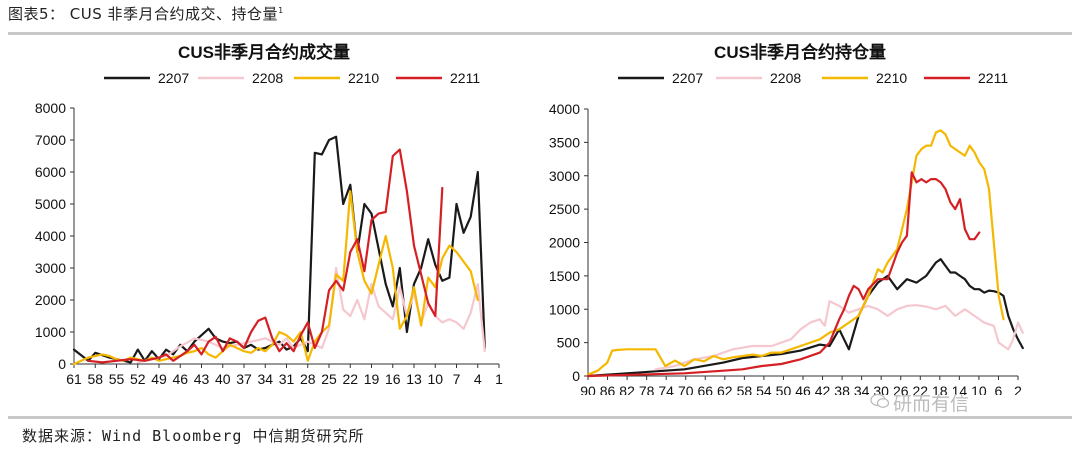 This screenshot has width=1080, height=449. What do you see at coordinates (50, 172) in the screenshot?
I see `y-tick-label: 6000` at bounding box center [50, 172].